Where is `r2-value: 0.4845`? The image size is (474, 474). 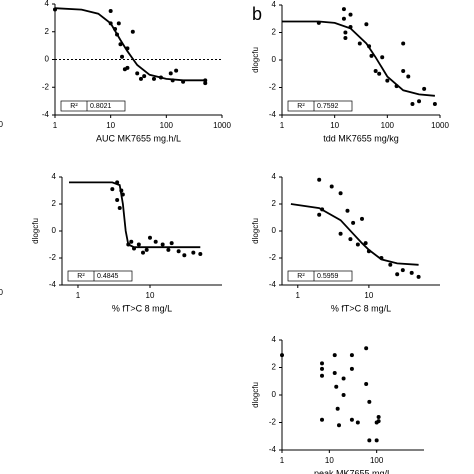
r2-value: 0.4845 is located at coordinates (108, 276).